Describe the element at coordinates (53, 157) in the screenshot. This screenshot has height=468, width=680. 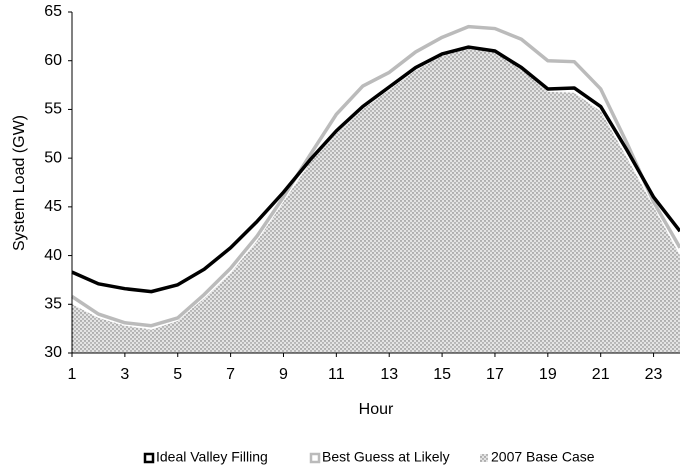
I see `y-tick-label: 50` at that location.